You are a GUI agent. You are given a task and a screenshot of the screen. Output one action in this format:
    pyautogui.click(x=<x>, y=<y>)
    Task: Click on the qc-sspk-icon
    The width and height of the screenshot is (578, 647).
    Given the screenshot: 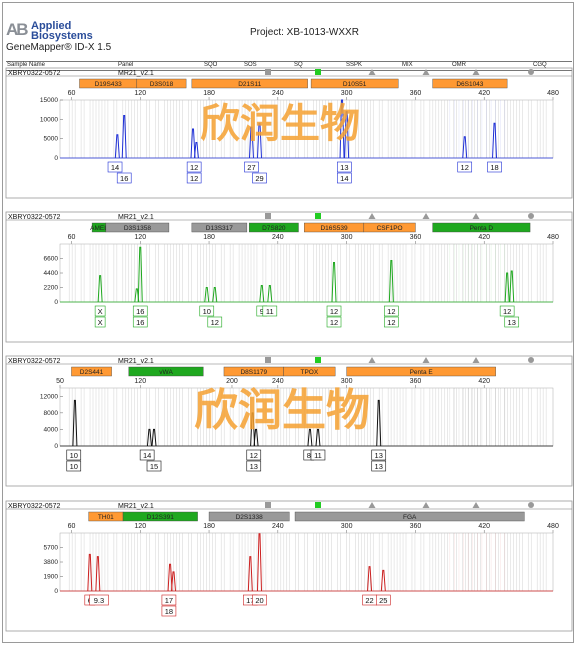 What is the action you would take?
    pyautogui.click(x=318, y=216)
    